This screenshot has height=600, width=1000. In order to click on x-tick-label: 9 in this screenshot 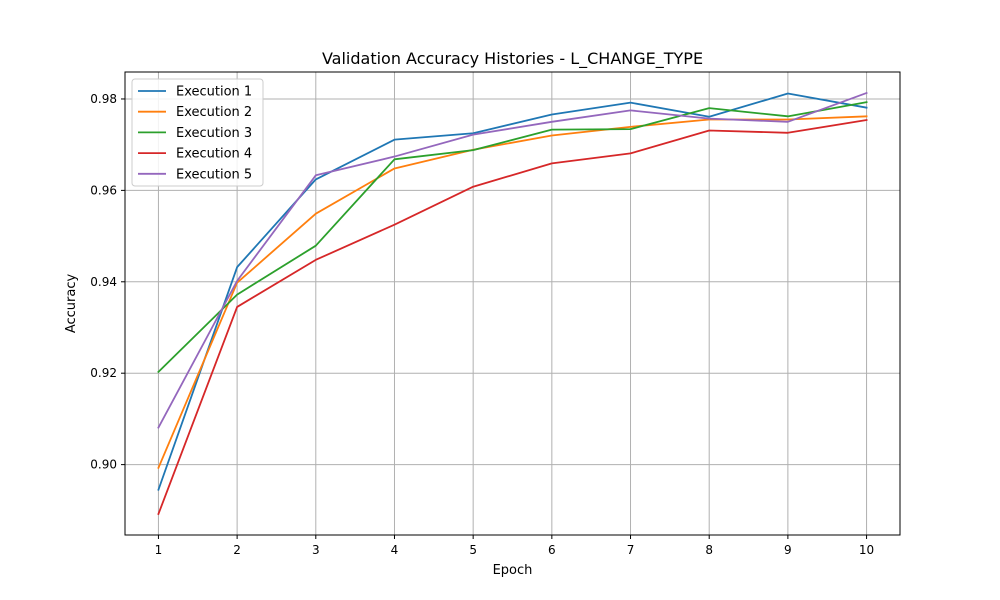, I will do `click(788, 550)`.